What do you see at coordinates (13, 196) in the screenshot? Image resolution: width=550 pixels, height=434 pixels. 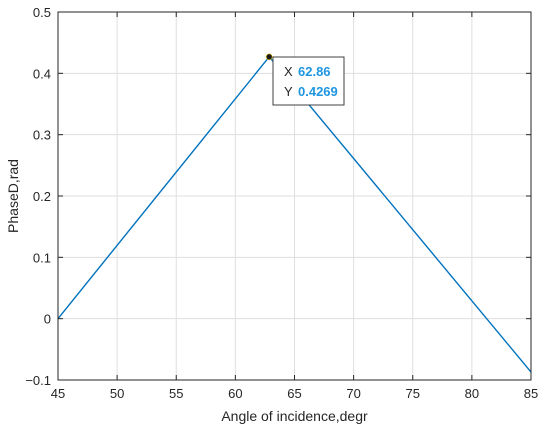 I see `y-axis-label: PhaseD,rad` at bounding box center [13, 196].